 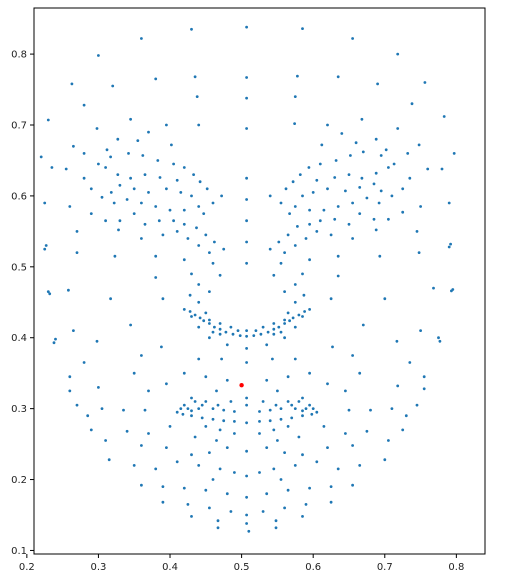 I want to click on highlighted-point, so click(x=241, y=385).